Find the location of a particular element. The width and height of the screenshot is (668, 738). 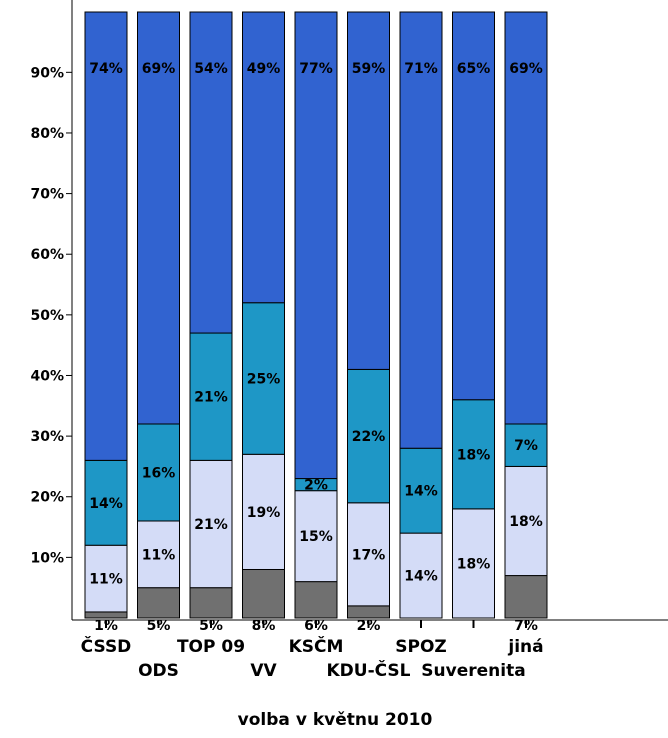

data-label-8-2: 7% is located at coordinates (526, 446).